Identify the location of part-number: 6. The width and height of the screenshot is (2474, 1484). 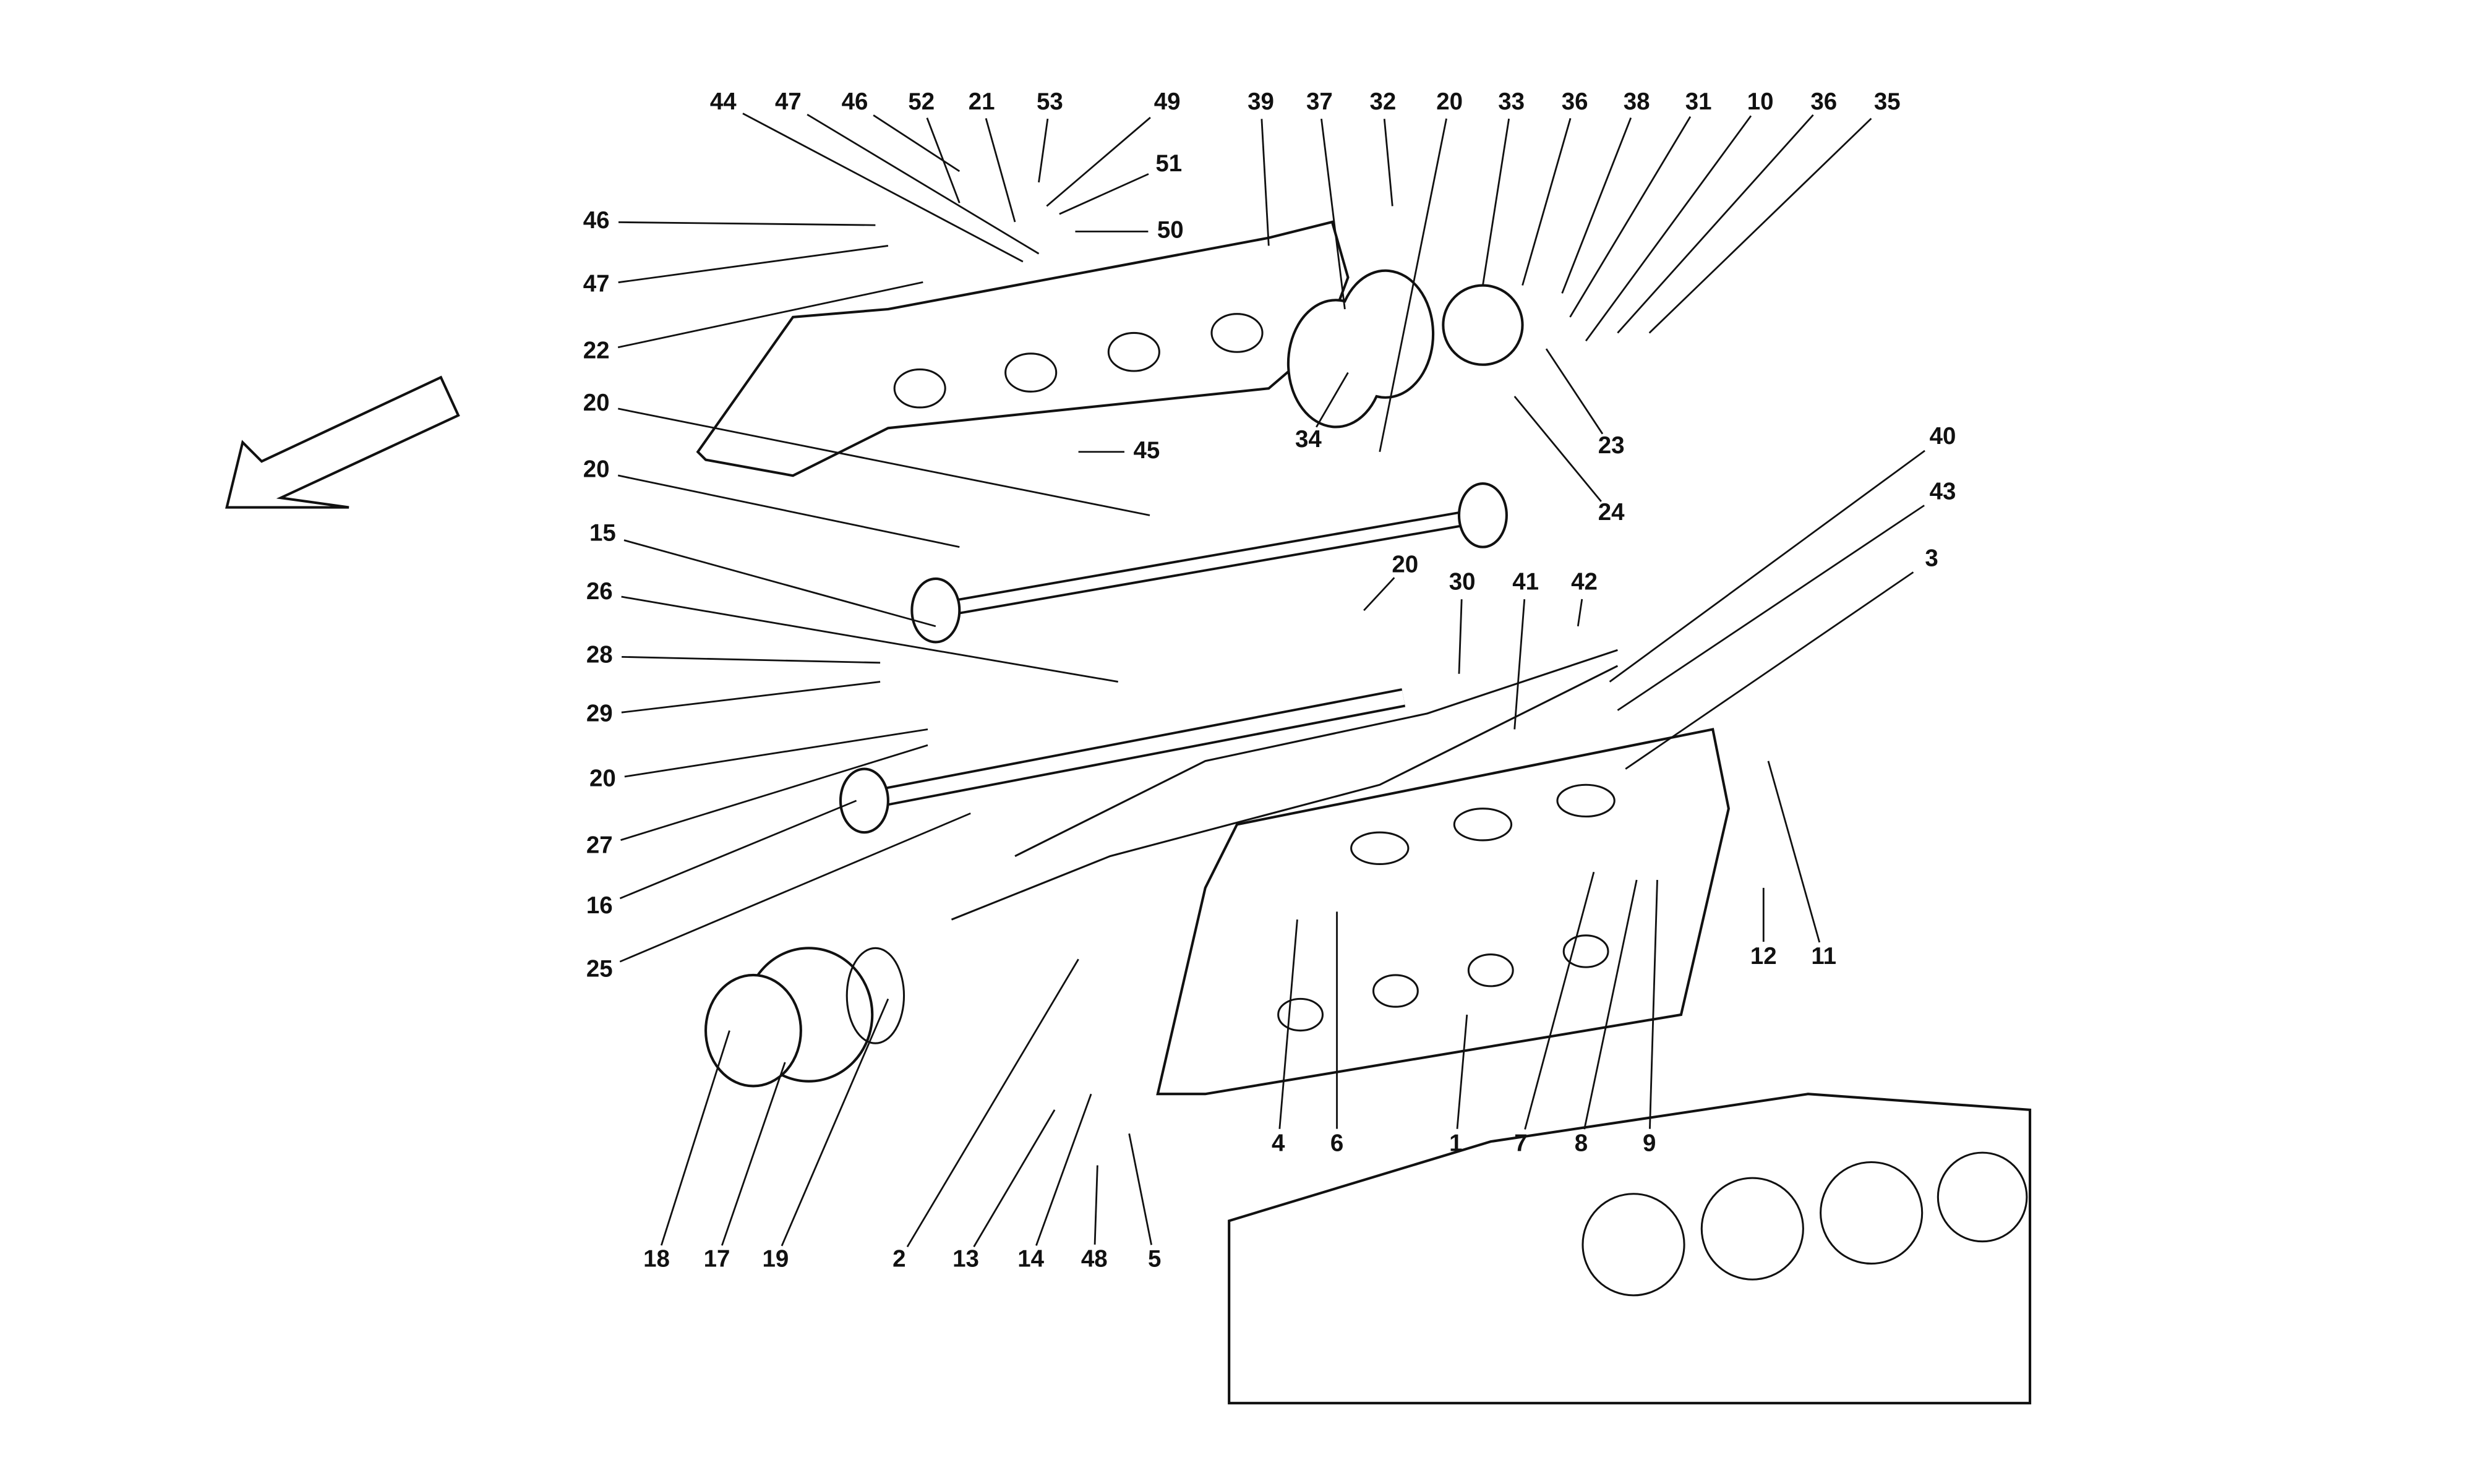
(1336, 1143).